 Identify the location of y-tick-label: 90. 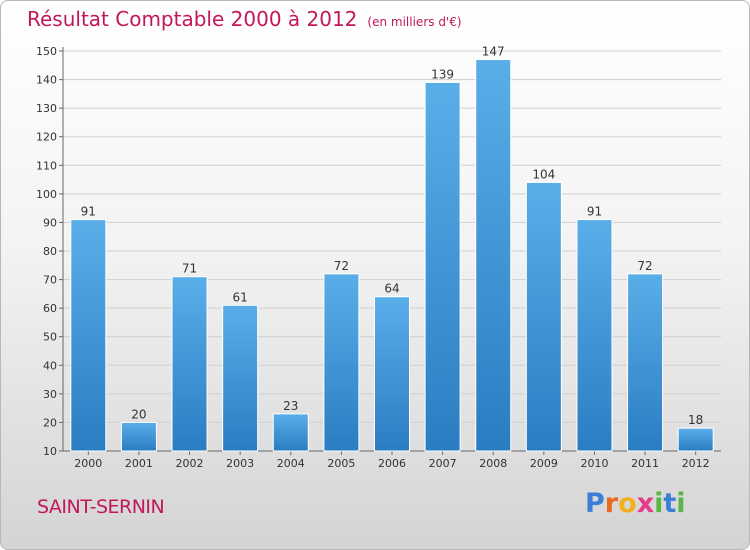
(50, 222).